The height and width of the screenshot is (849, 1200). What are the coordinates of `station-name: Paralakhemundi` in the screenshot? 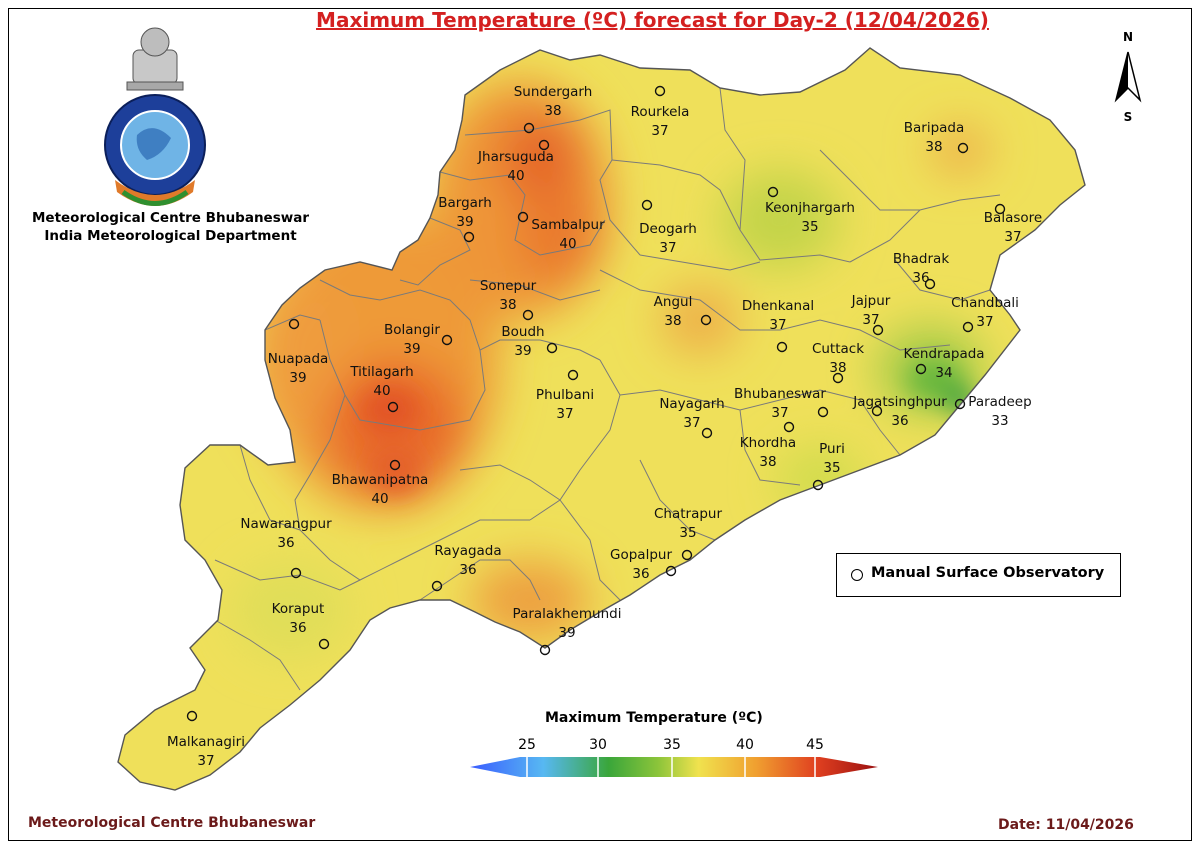 It's located at (567, 614).